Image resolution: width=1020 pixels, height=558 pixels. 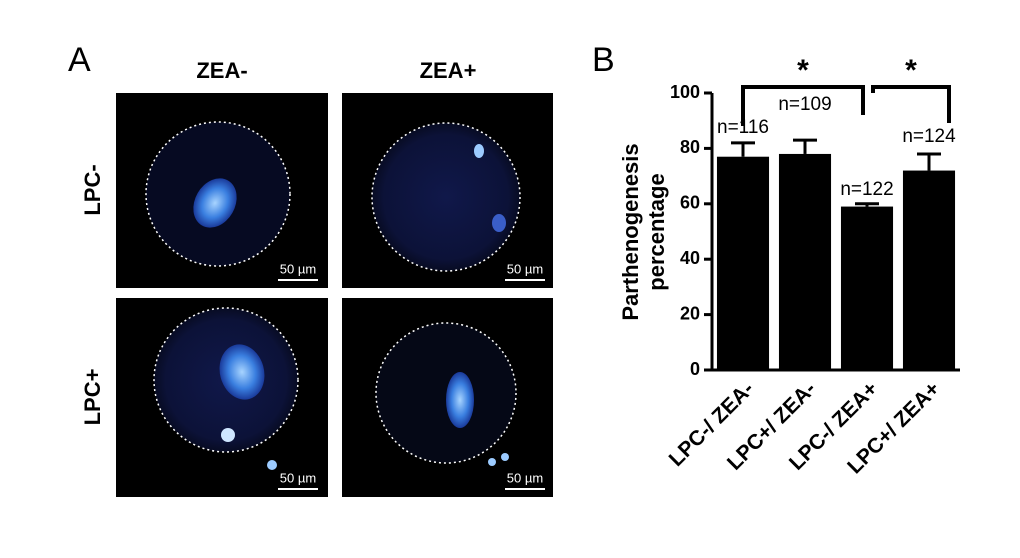 What do you see at coordinates (929, 136) in the screenshot?
I see `sample-size: n=124` at bounding box center [929, 136].